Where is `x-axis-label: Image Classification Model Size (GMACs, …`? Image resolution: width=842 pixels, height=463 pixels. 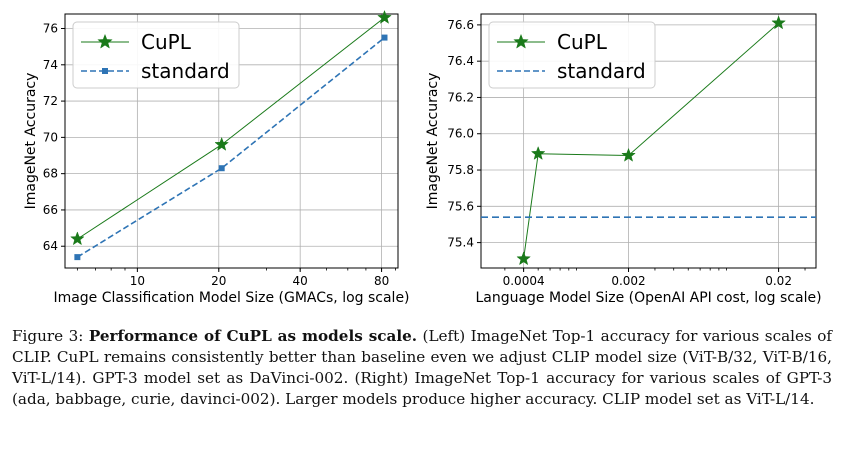 x-axis-label: Image Classification Model Size (GMACs, … is located at coordinates (231, 298).